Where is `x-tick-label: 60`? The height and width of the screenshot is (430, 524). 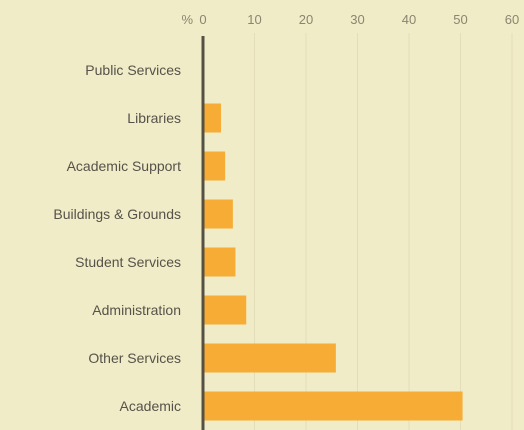 x-tick-label: 60 is located at coordinates (512, 19).